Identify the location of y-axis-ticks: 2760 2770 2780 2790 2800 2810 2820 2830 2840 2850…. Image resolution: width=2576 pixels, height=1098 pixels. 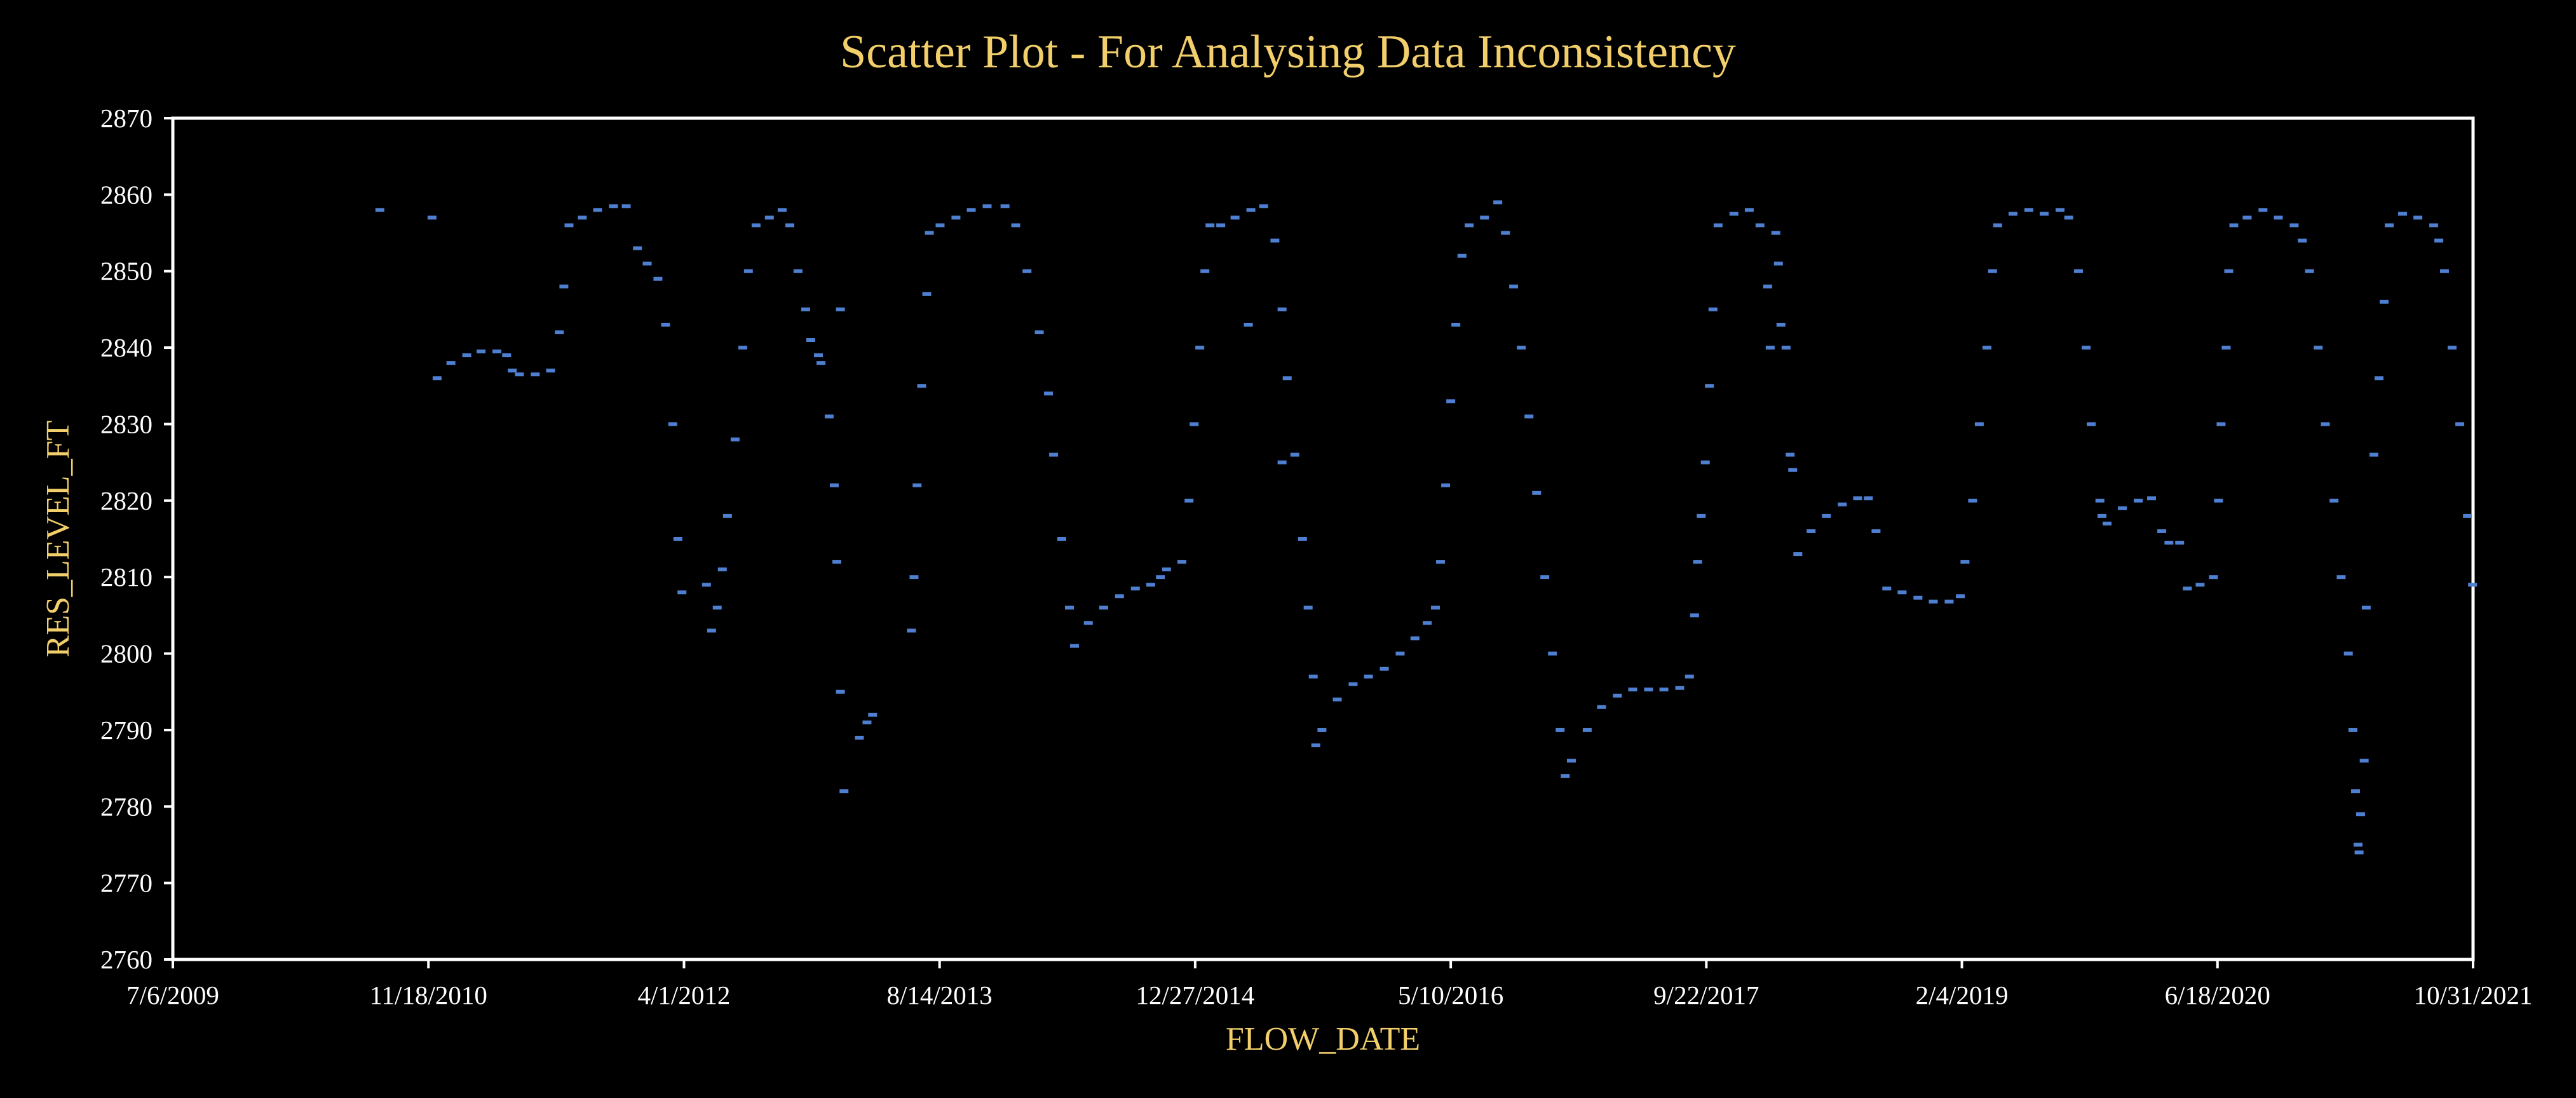
(136, 539).